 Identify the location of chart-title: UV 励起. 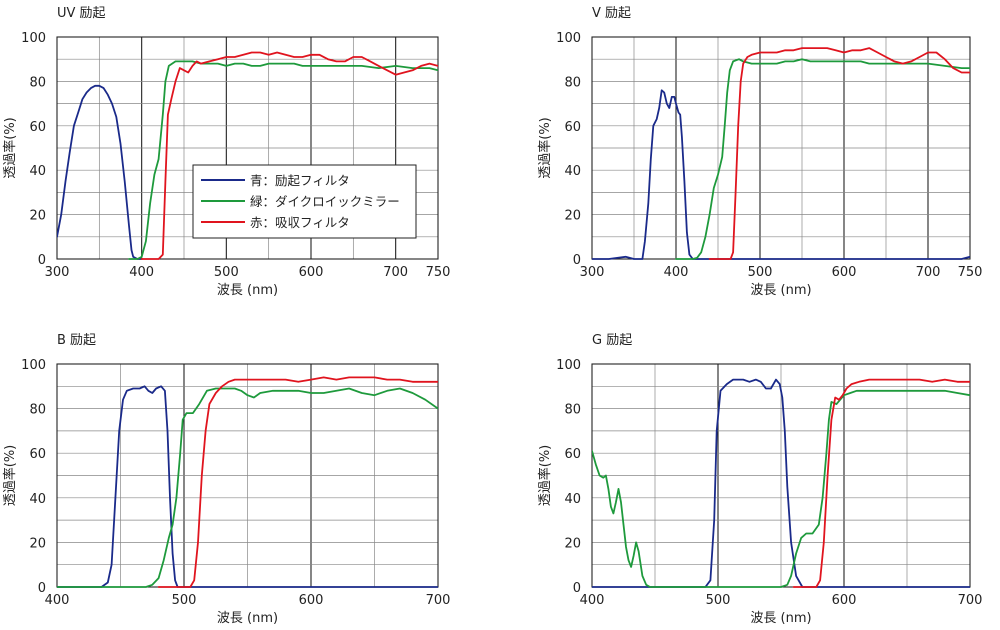
(81, 13).